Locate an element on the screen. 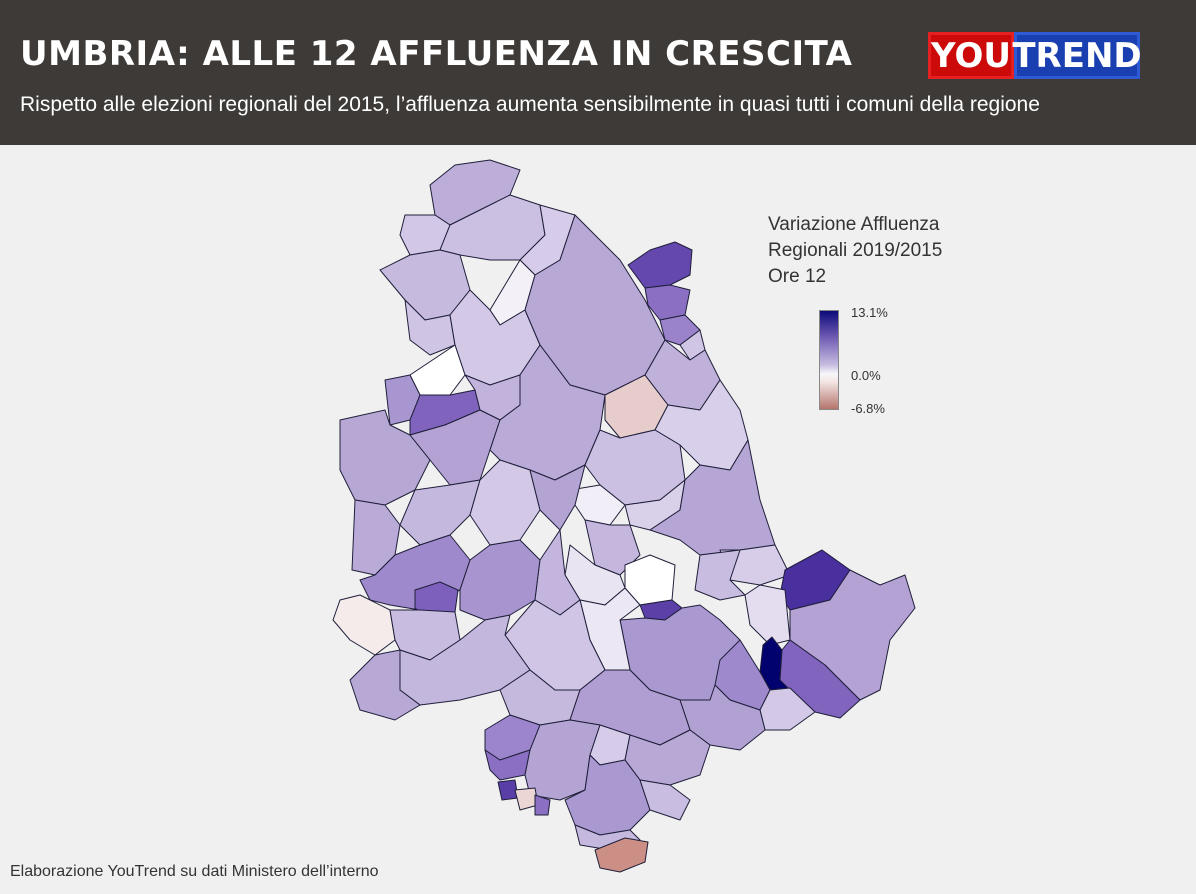  logo-trend: TREND is located at coordinates (1077, 55).